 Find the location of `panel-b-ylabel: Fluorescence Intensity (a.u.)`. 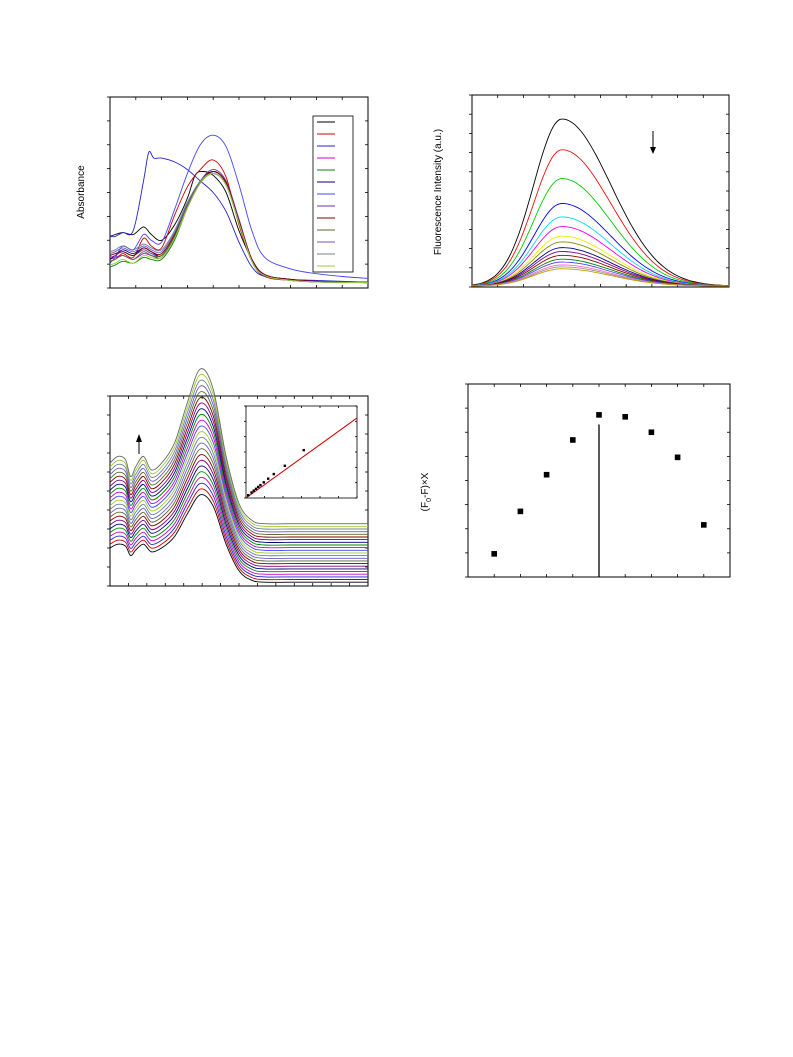

panel-b-ylabel: Fluorescence Intensity (a.u.) is located at coordinates (438, 192).